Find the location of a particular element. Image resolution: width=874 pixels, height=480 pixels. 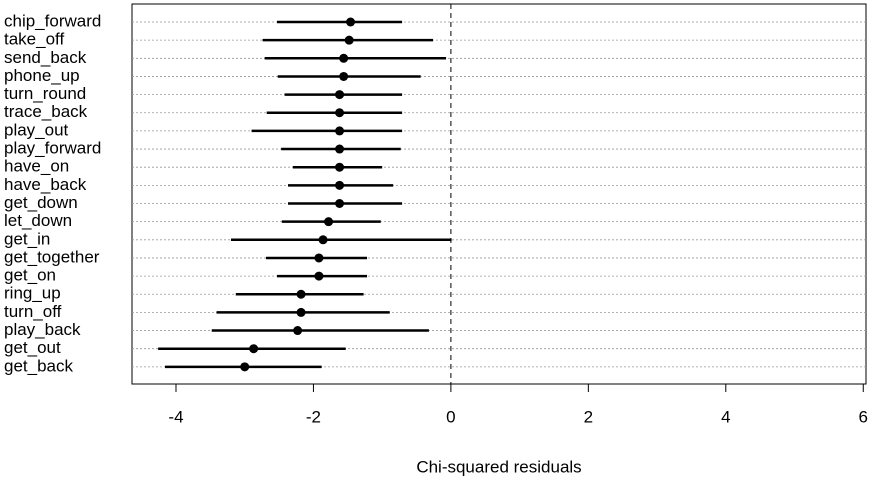

x-tick-label: 2 is located at coordinates (588, 416).